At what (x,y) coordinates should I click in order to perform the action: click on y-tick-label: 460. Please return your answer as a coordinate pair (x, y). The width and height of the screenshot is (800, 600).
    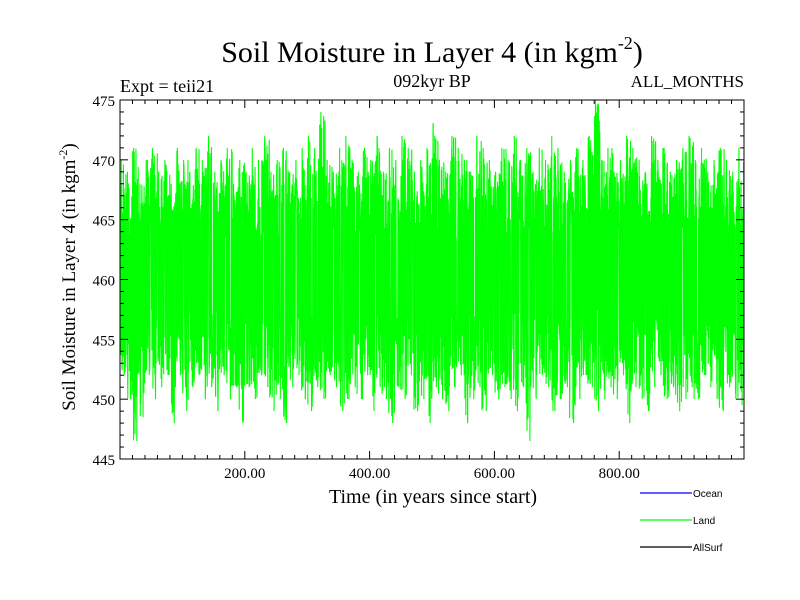
    Looking at the image, I should click on (104, 282).